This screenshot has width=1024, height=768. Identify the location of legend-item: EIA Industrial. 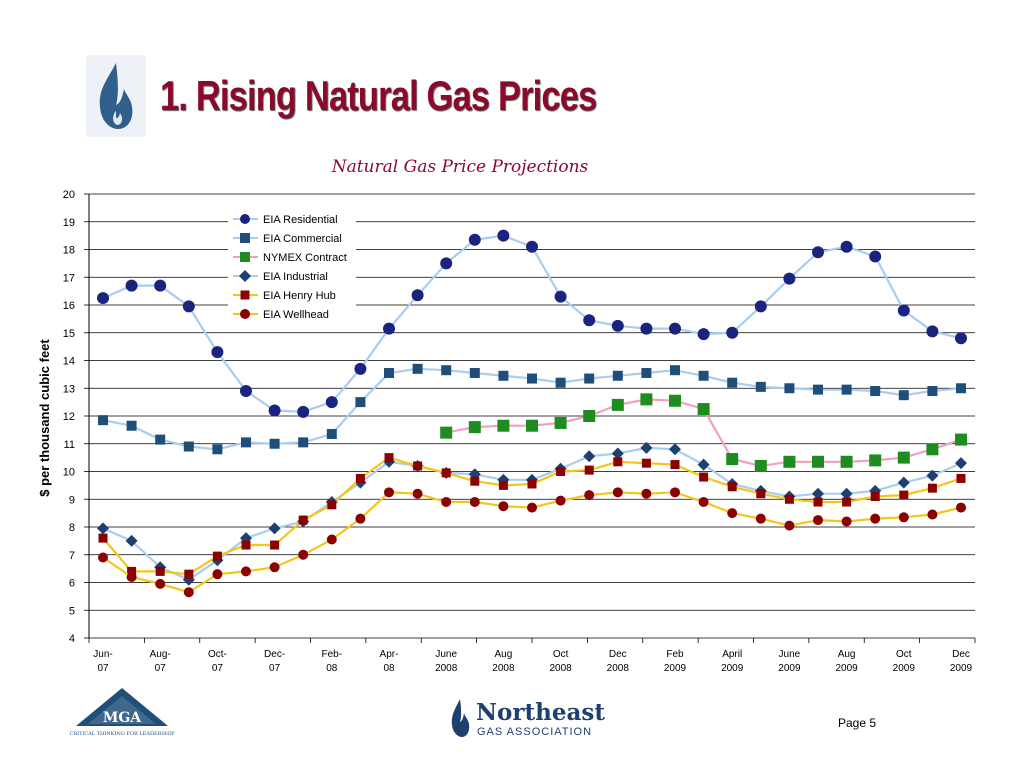
(280, 276).